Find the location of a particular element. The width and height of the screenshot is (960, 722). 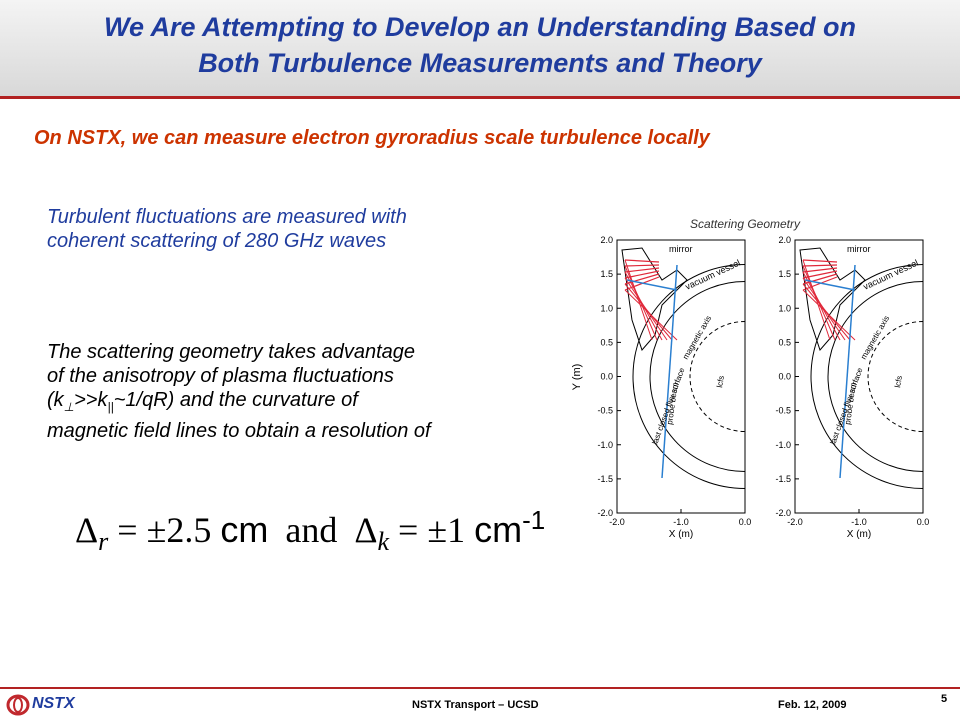

subscript: r is located at coordinates (103, 542).